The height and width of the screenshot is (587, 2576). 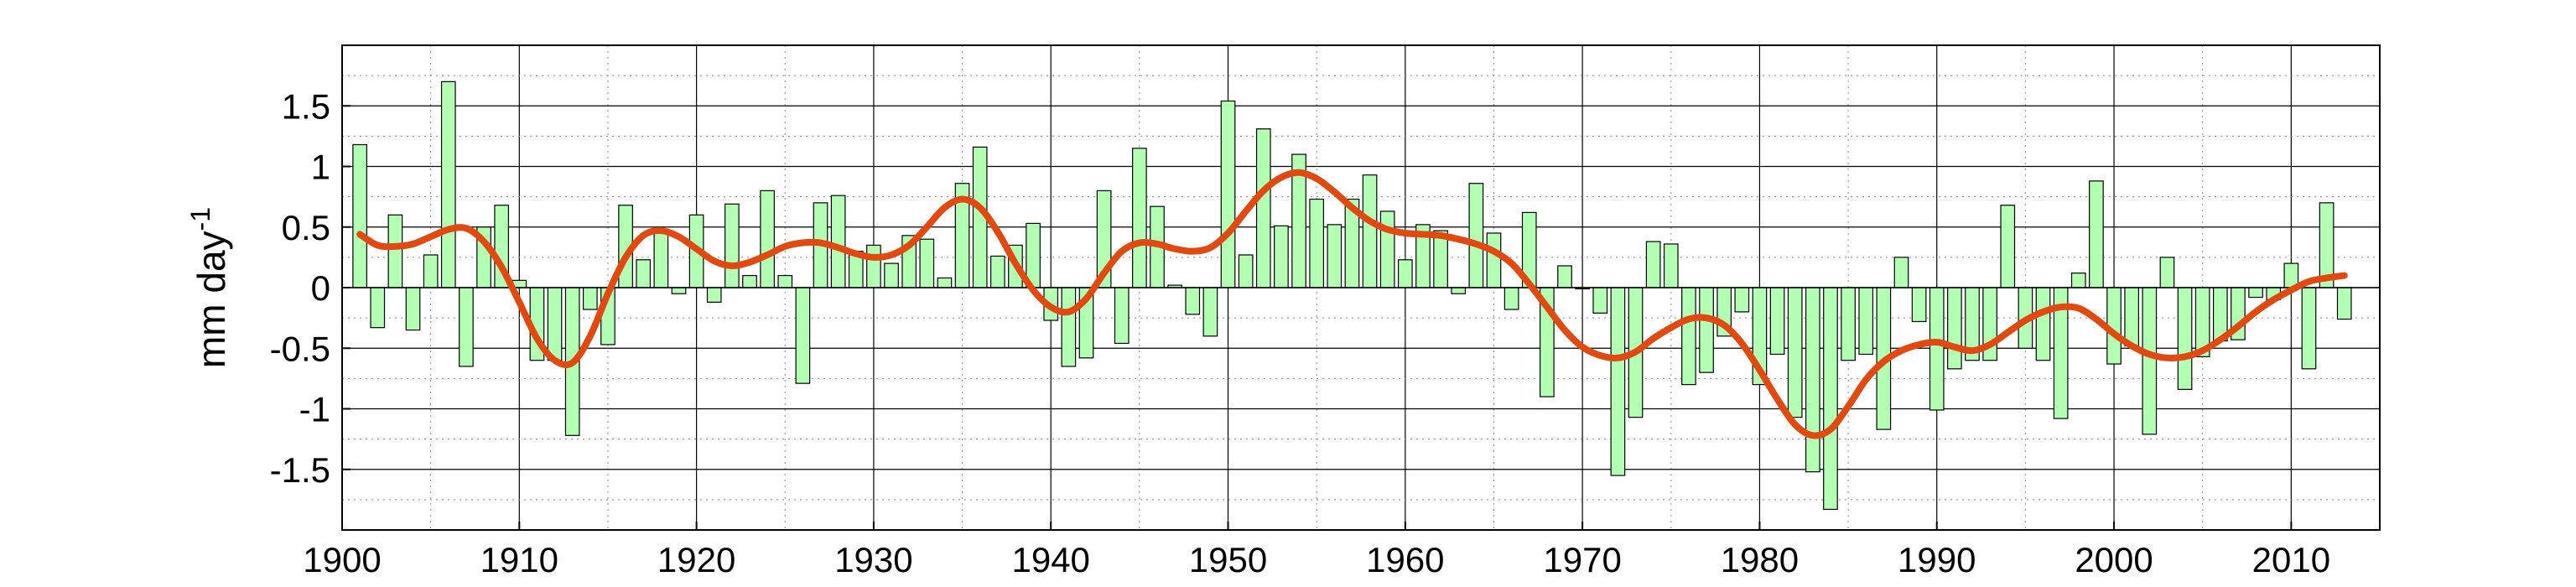 What do you see at coordinates (1050, 559) in the screenshot?
I see `x-tick-label: 1940` at bounding box center [1050, 559].